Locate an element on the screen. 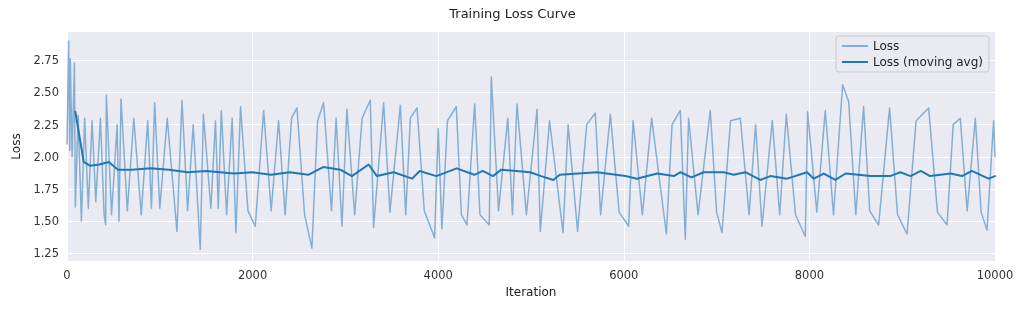 This screenshot has height=314, width=1025. x-tick-label: 4000 is located at coordinates (438, 275).